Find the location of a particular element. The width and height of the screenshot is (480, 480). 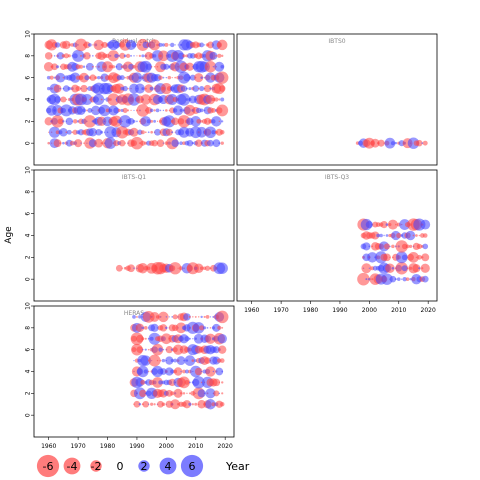

x-tick-label: 1970 is located at coordinates (280, 310).